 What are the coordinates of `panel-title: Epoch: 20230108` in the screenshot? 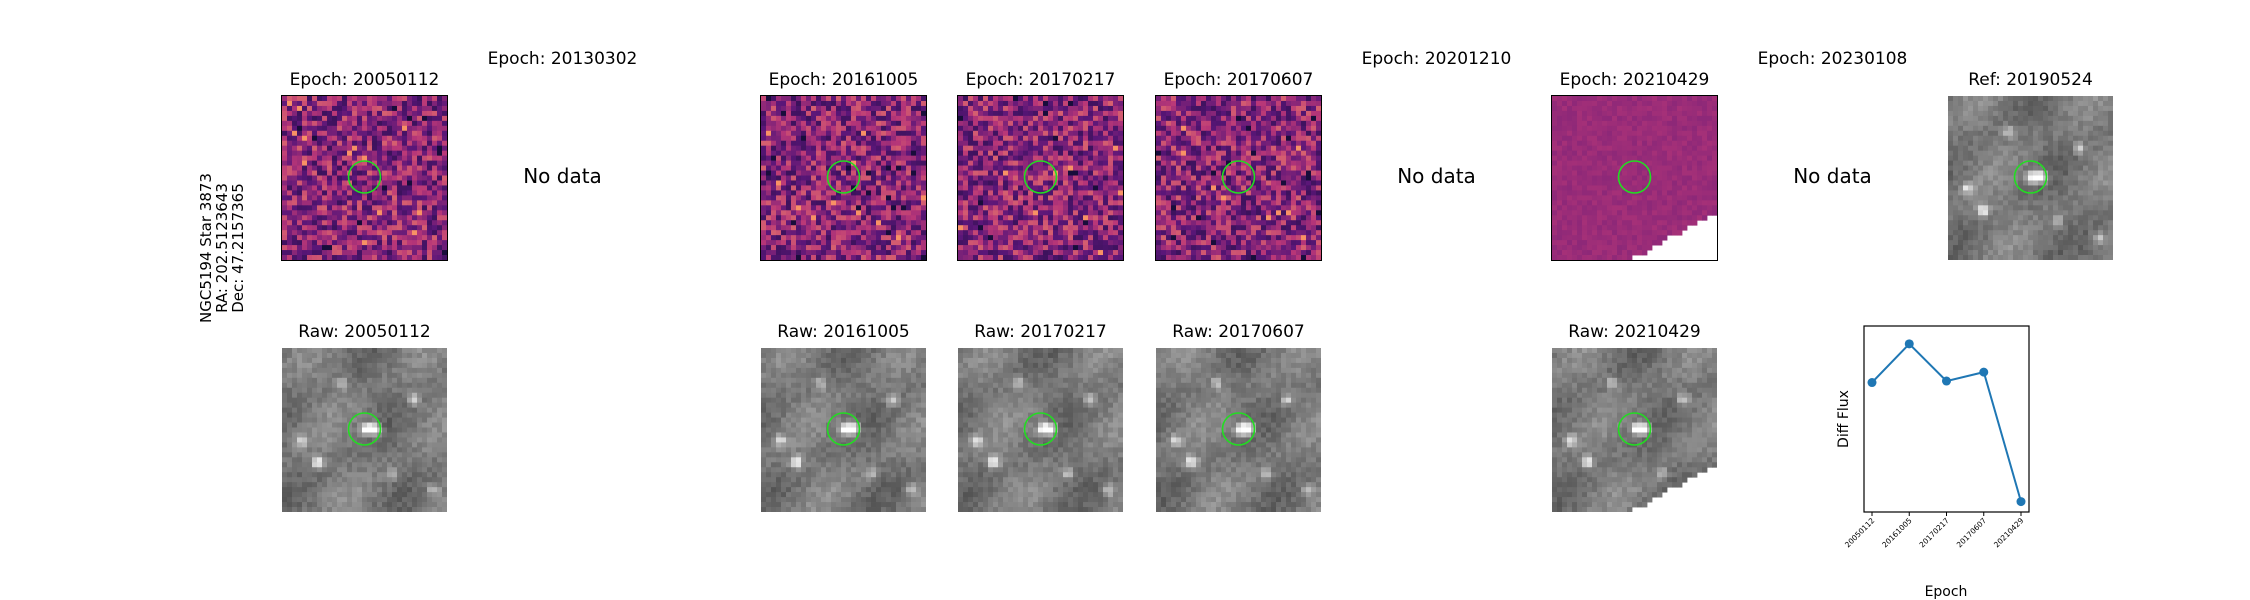 It's located at (1833, 59).